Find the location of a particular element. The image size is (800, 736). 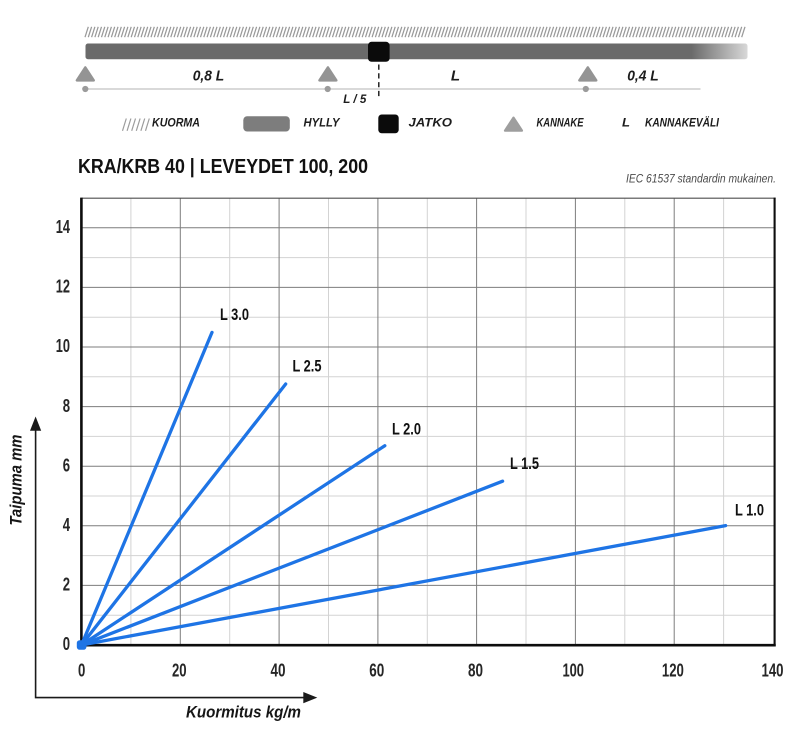

svg-text: L 1.0 is located at coordinates (749, 511).